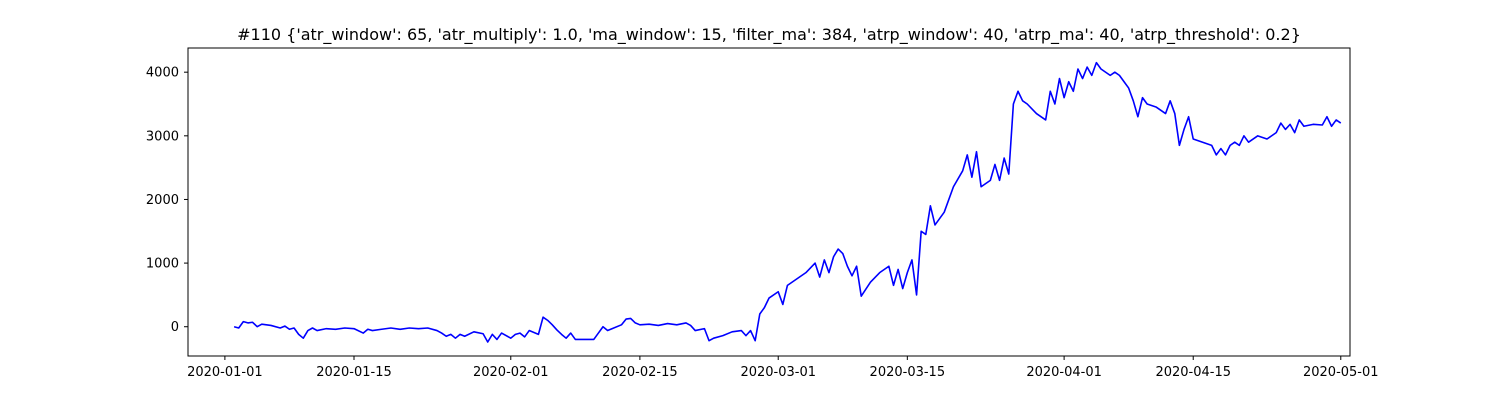  I want to click on y-tick: 0, so click(179, 327).